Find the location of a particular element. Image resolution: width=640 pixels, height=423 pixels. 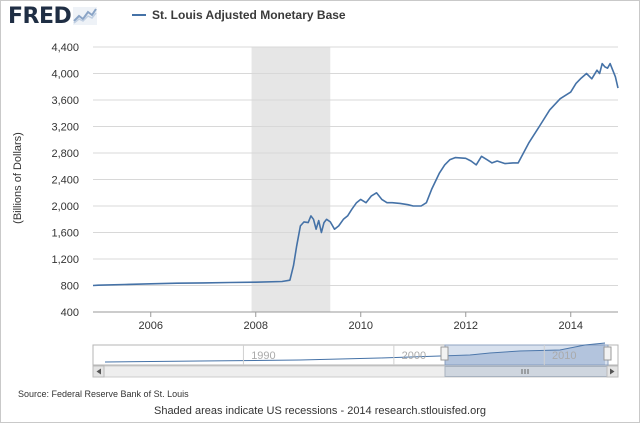

y-axis-label: (Billions of Dollars) is located at coordinates (18, 178).